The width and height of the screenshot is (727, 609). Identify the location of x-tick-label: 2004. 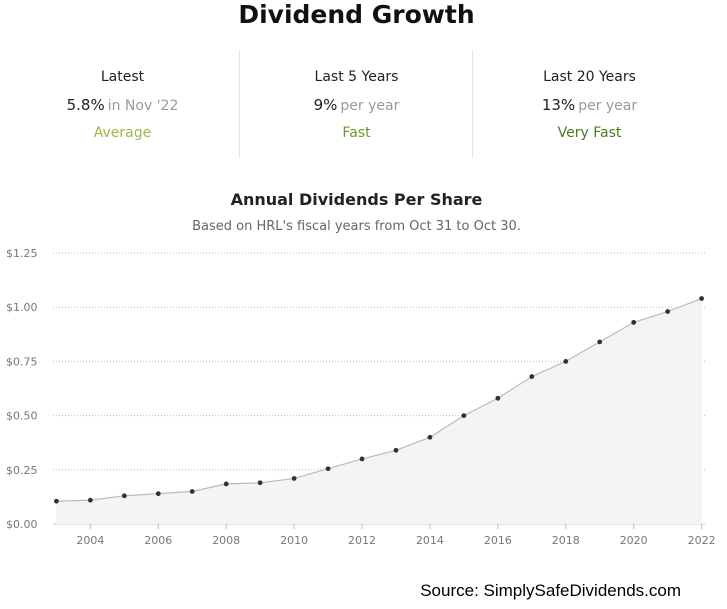
(90, 540).